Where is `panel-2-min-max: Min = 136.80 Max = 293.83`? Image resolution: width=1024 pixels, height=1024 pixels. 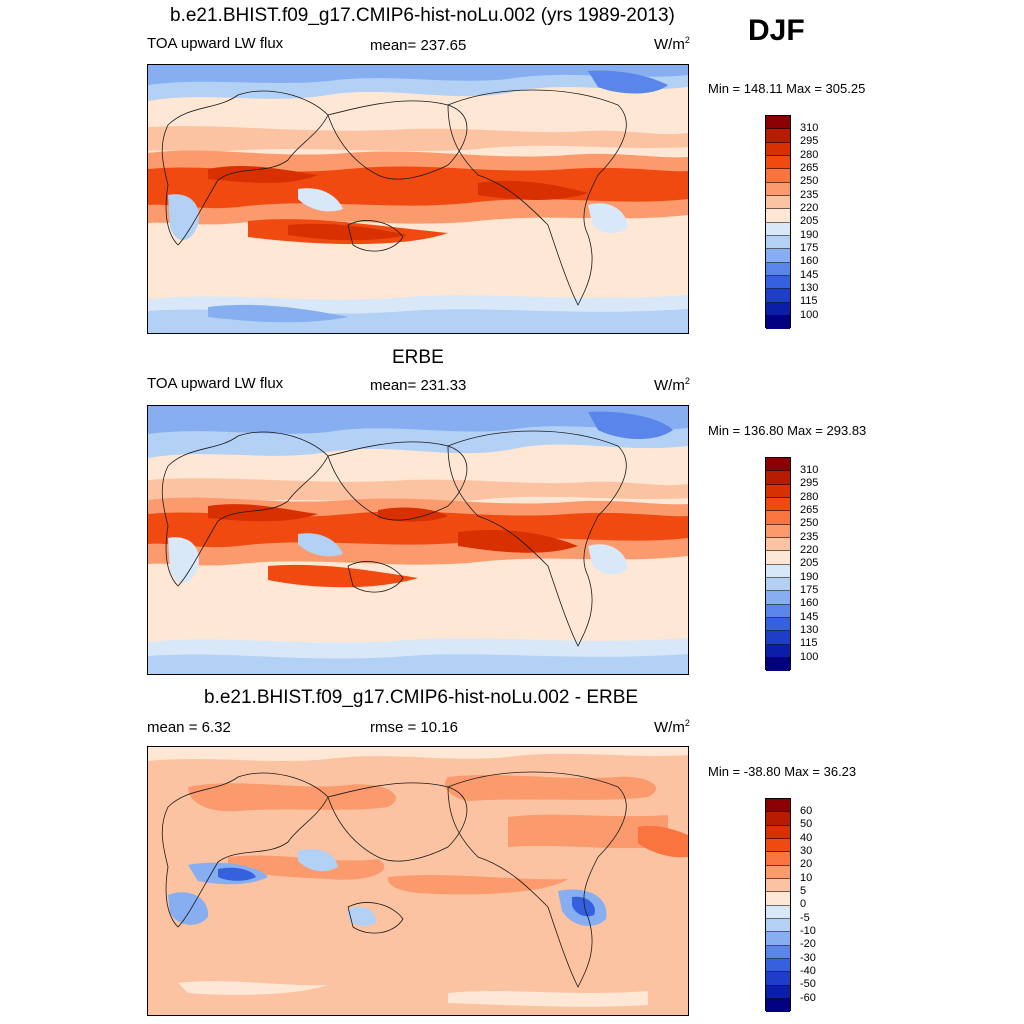
panel-2-min-max: Min = 136.80 Max = 293.83 is located at coordinates (787, 430).